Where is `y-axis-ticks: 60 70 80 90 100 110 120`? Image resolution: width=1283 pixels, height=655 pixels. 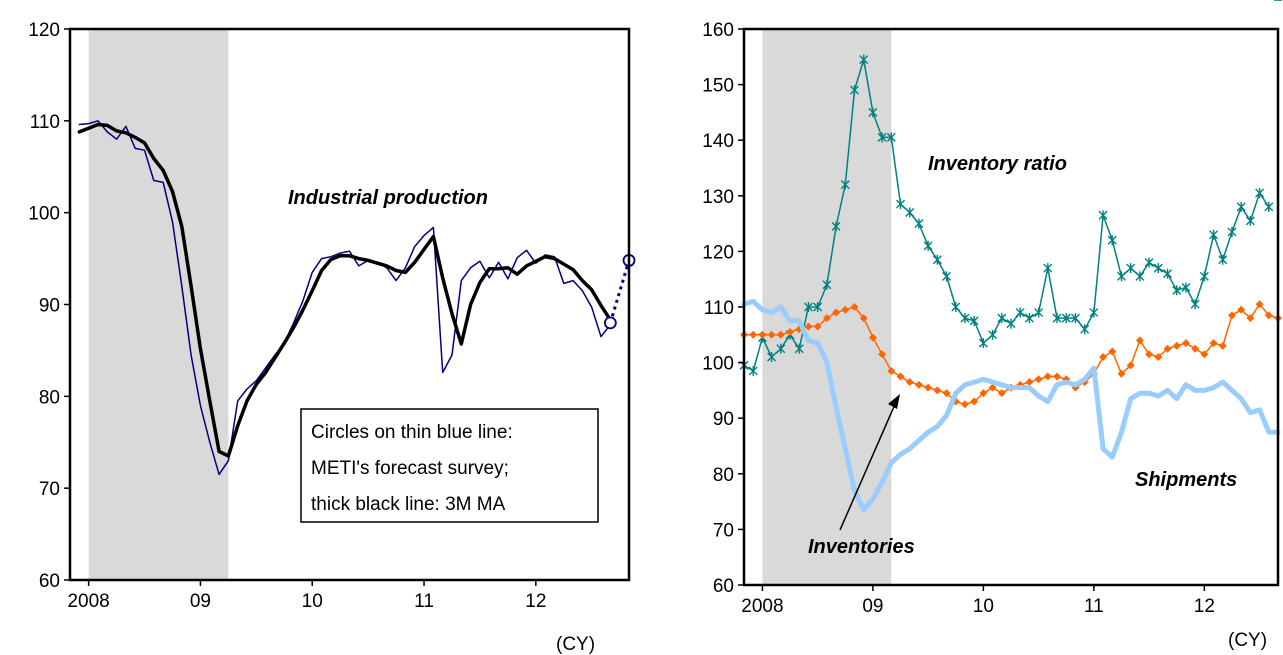
y-axis-ticks: 60 70 80 90 100 110 120 is located at coordinates (49, 306).